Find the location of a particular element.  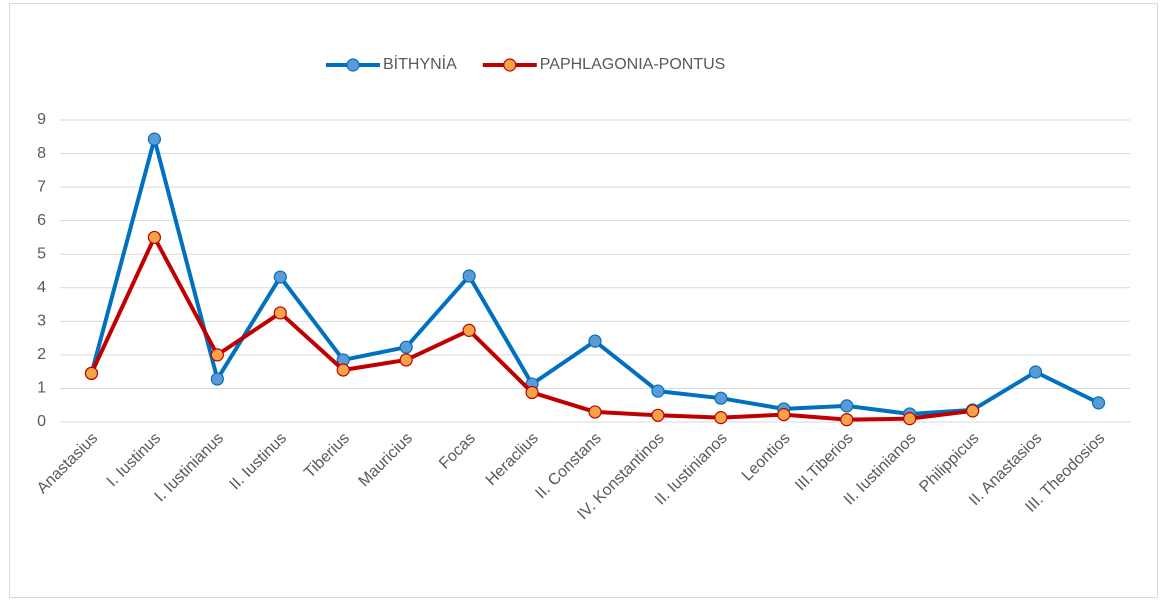

legend-label: BİTHYNİA is located at coordinates (420, 63).